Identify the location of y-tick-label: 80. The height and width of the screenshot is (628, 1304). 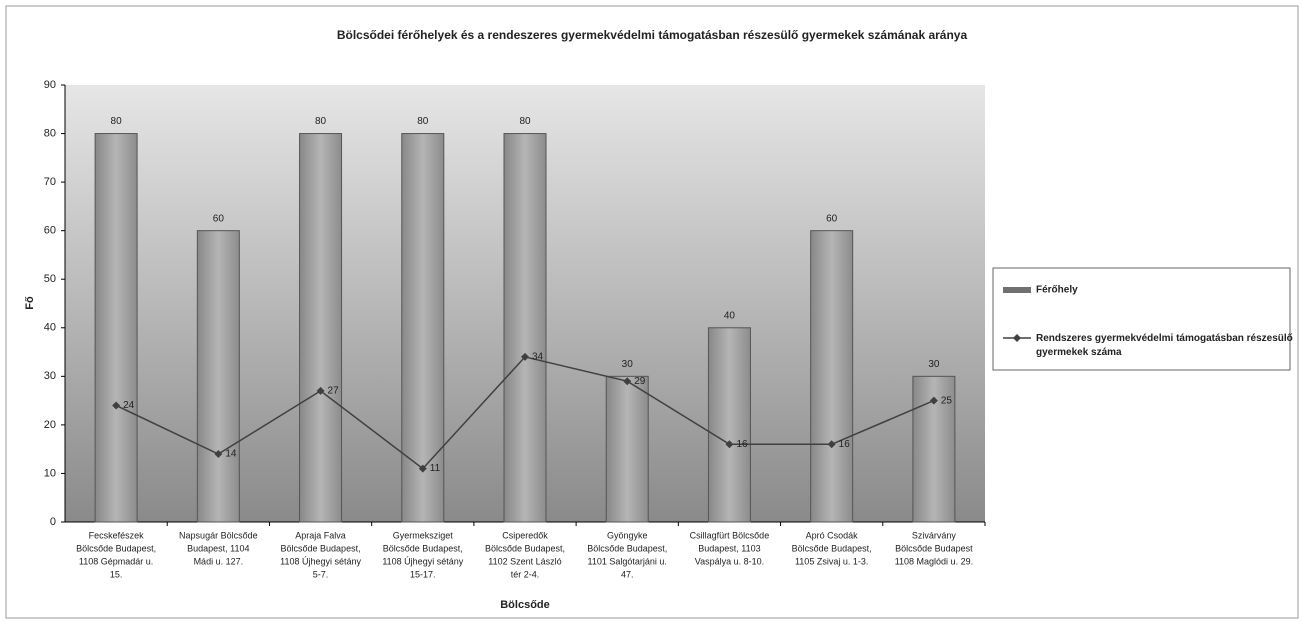
(50, 133).